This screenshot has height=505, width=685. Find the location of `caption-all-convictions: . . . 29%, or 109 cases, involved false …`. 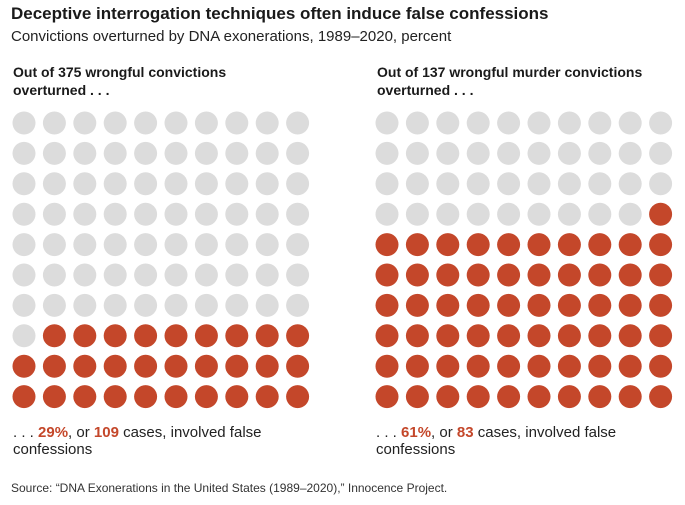

caption-all-convictions: . . . 29%, or 109 cases, involved false … is located at coordinates (137, 441).